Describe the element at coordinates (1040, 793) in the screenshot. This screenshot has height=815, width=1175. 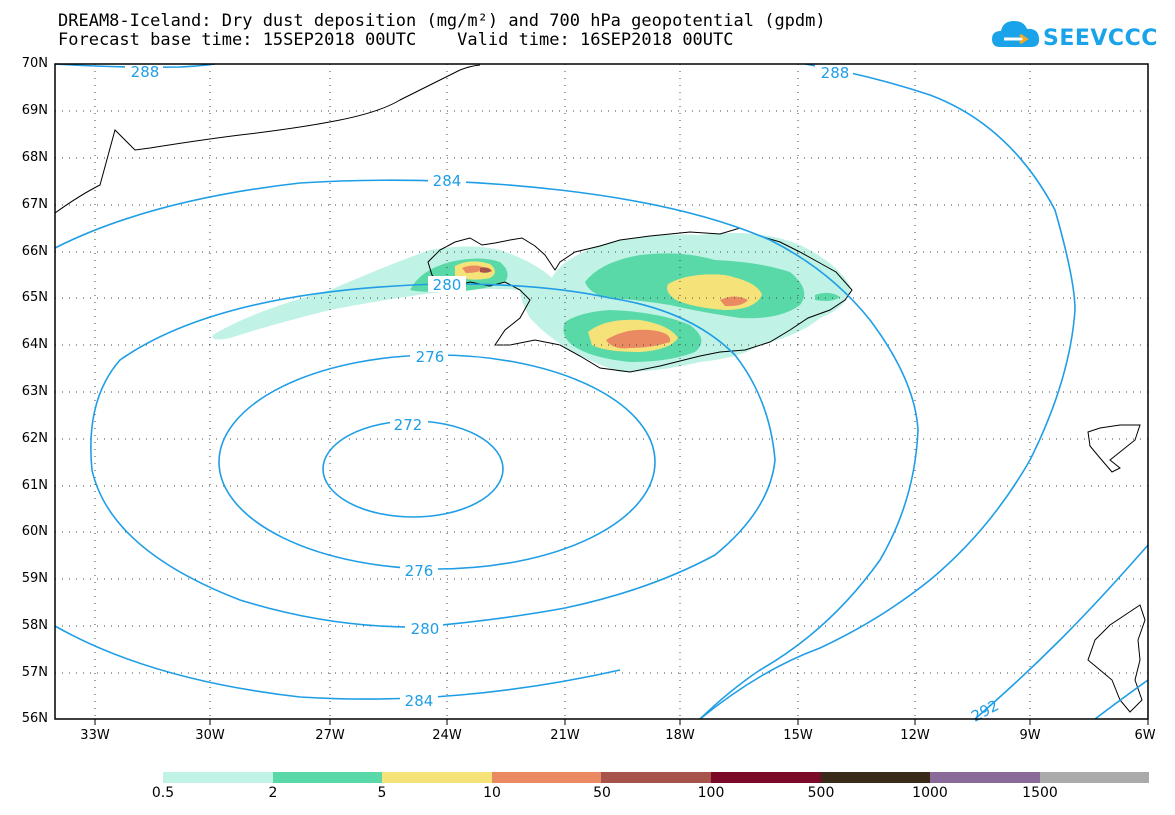
I see `colorbar-tick: 1500` at that location.